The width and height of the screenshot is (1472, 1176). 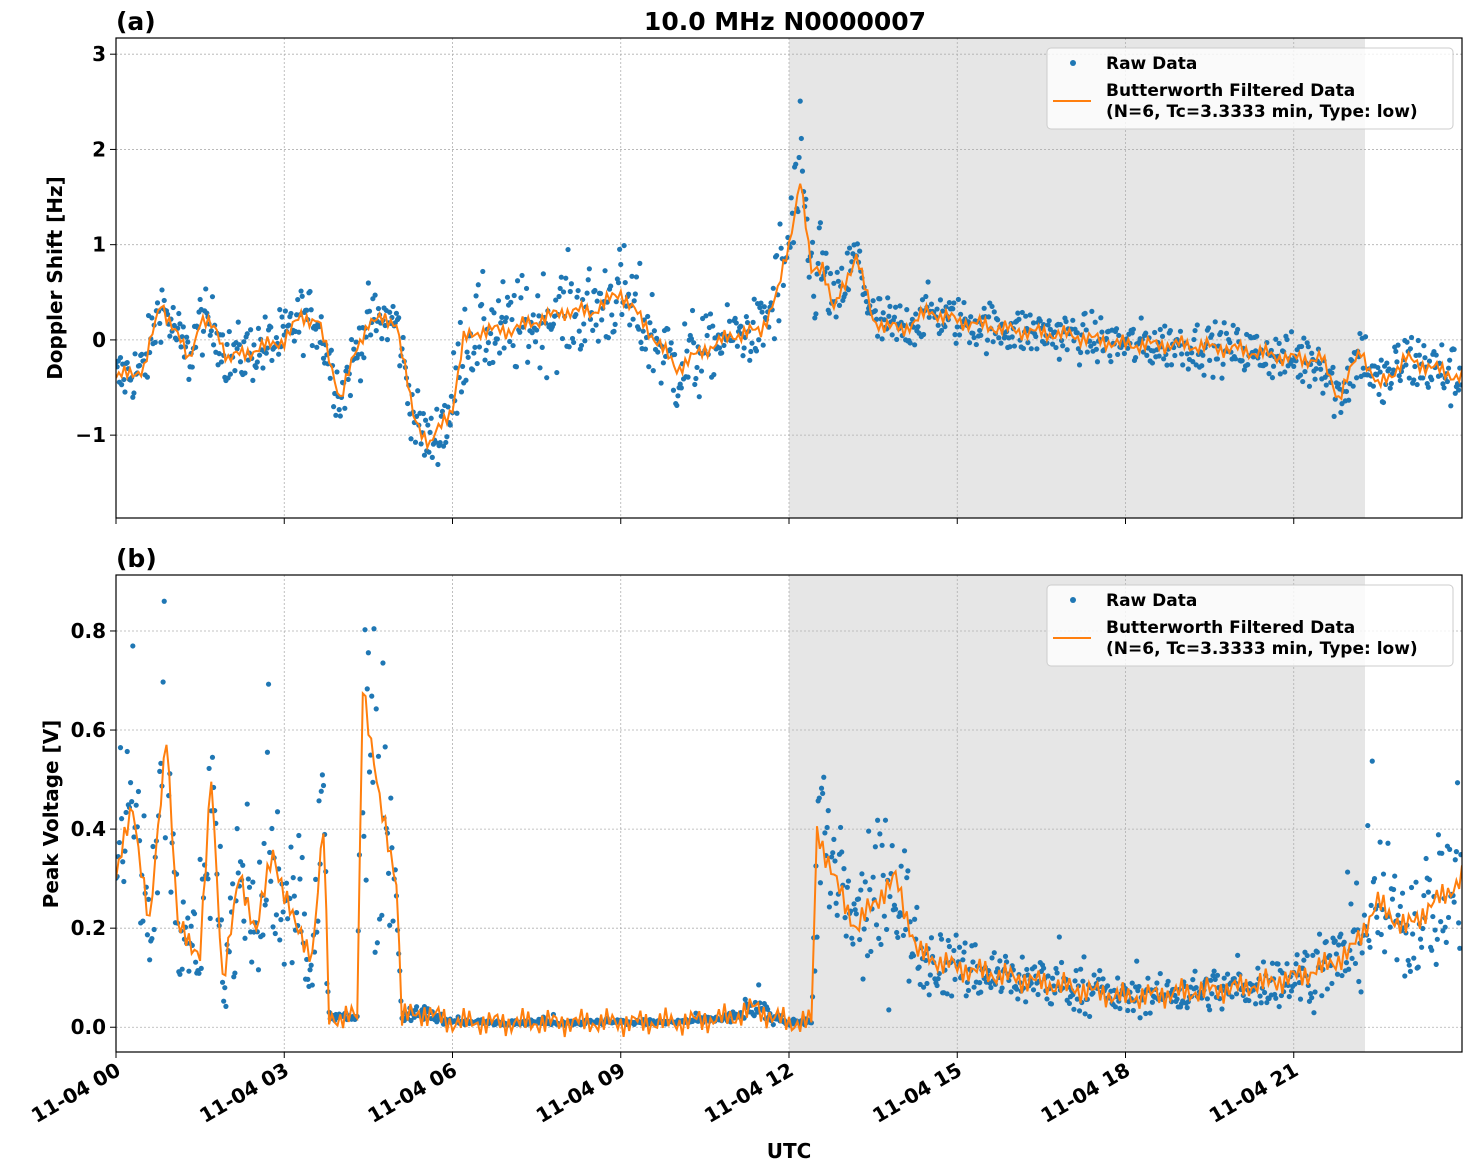 What do you see at coordinates (136, 558) in the screenshot?
I see `panel-b-label: (b)` at bounding box center [136, 558].